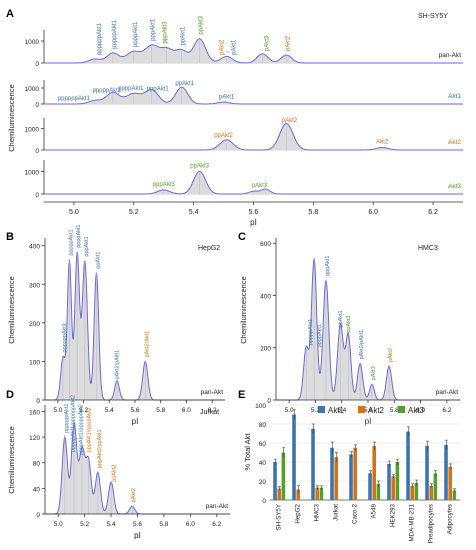  I want to click on d-x-tick-label: 5.6, so click(137, 524).